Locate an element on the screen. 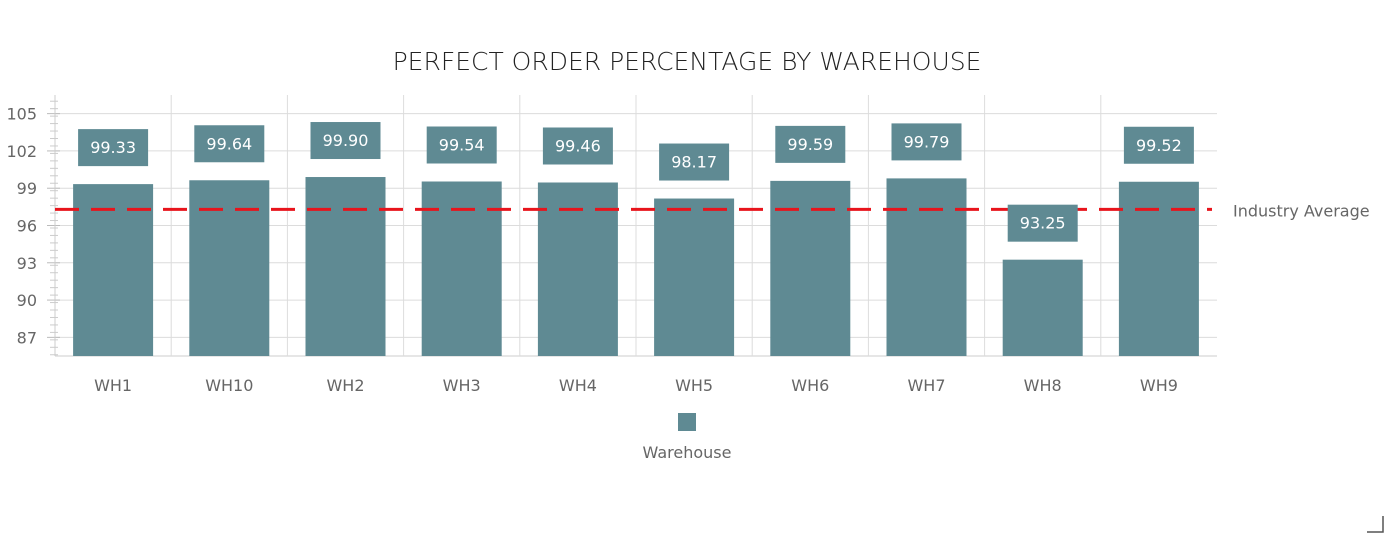 The height and width of the screenshot is (545, 1390). data-label: 99.46 is located at coordinates (578, 145).